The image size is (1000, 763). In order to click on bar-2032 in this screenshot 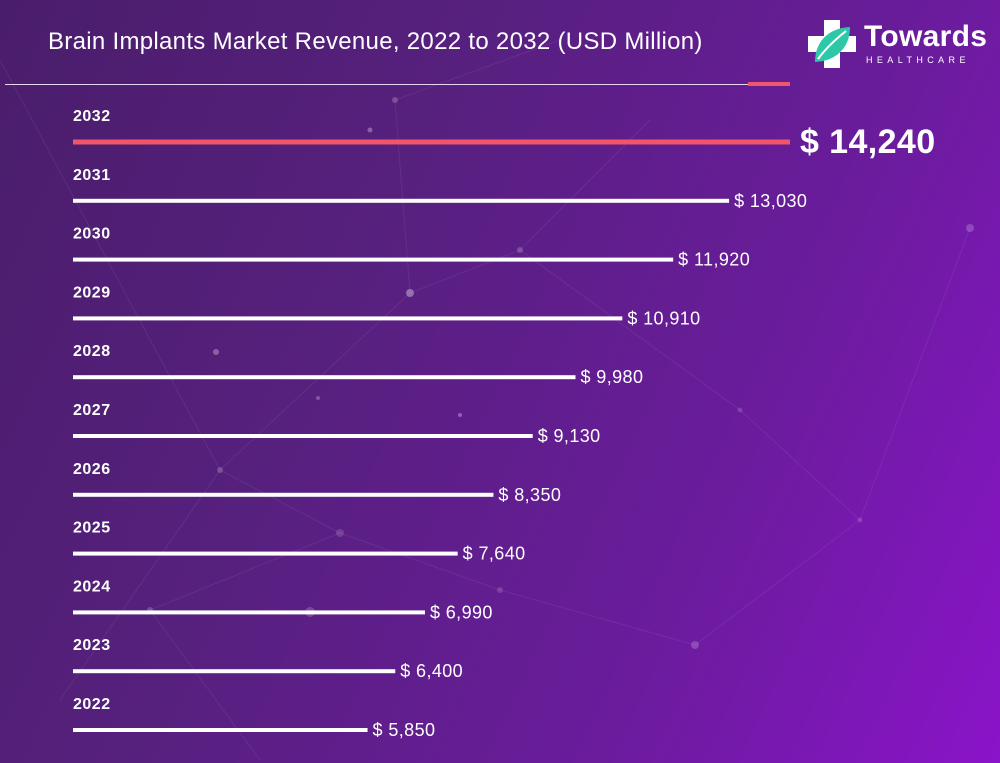, I will do `click(431, 142)`.